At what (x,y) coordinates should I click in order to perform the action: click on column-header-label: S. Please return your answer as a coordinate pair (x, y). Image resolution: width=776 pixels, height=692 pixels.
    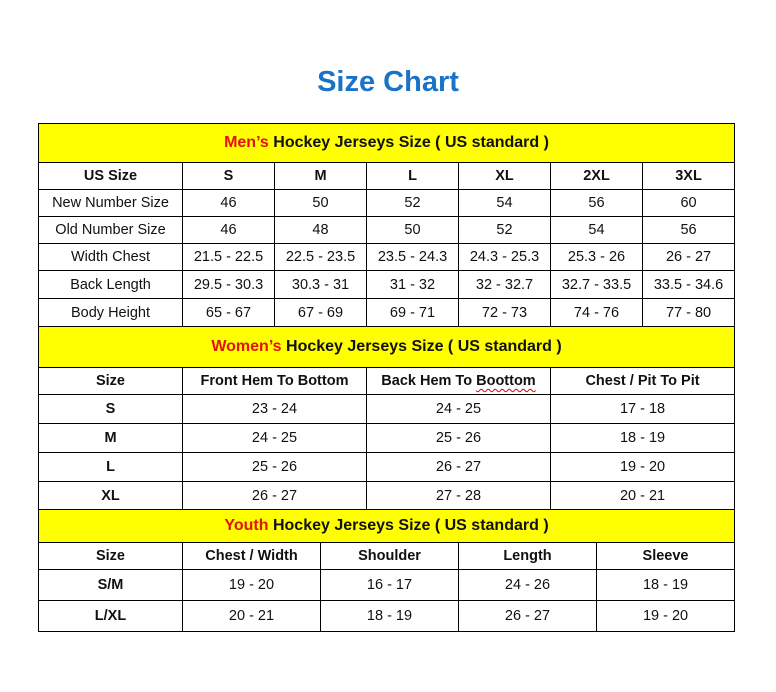
    Looking at the image, I should click on (228, 176).